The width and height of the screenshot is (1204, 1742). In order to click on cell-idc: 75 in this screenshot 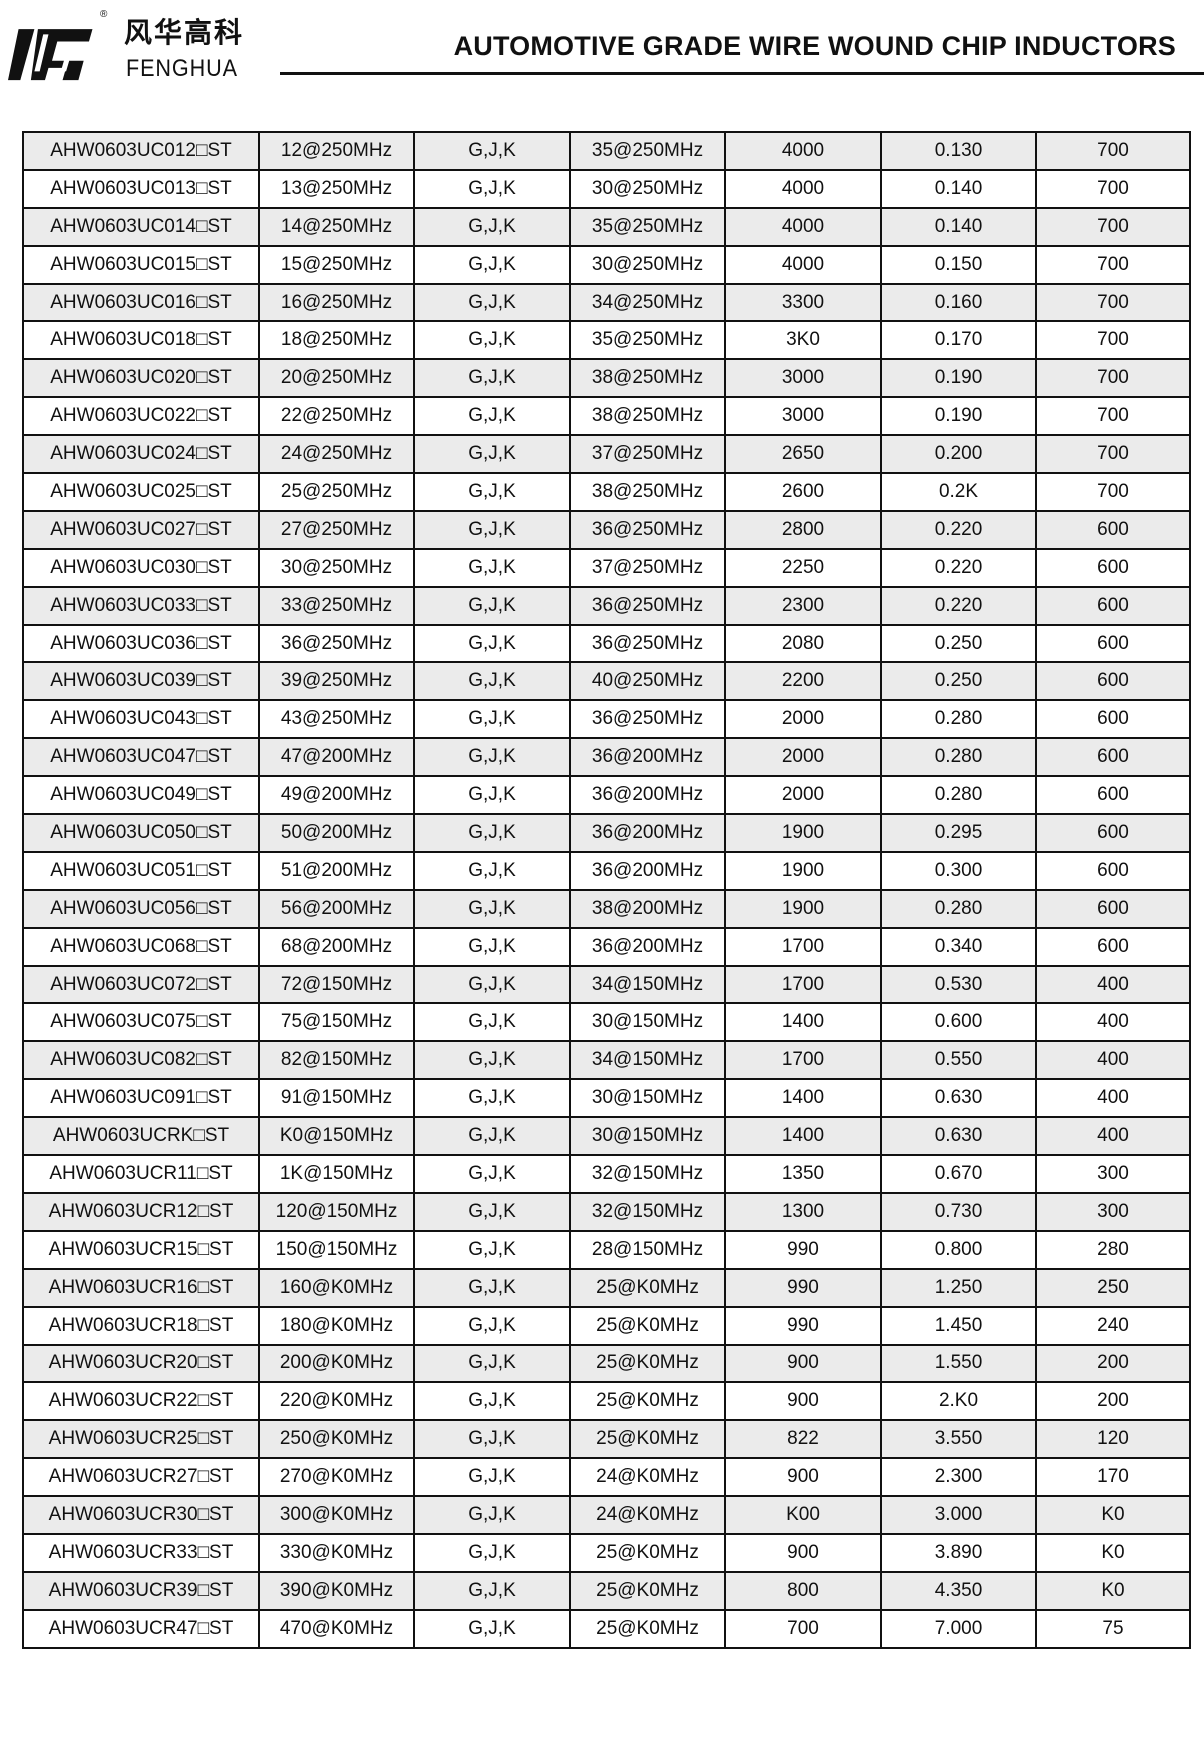, I will do `click(1113, 1628)`.